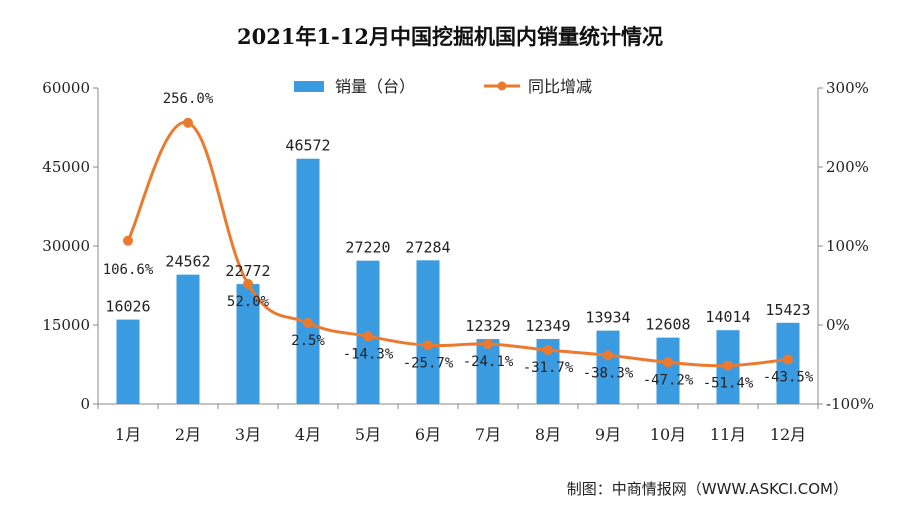 The image size is (900, 509). Describe the element at coordinates (309, 86) in the screenshot. I see `legend-bar-swatch` at that location.